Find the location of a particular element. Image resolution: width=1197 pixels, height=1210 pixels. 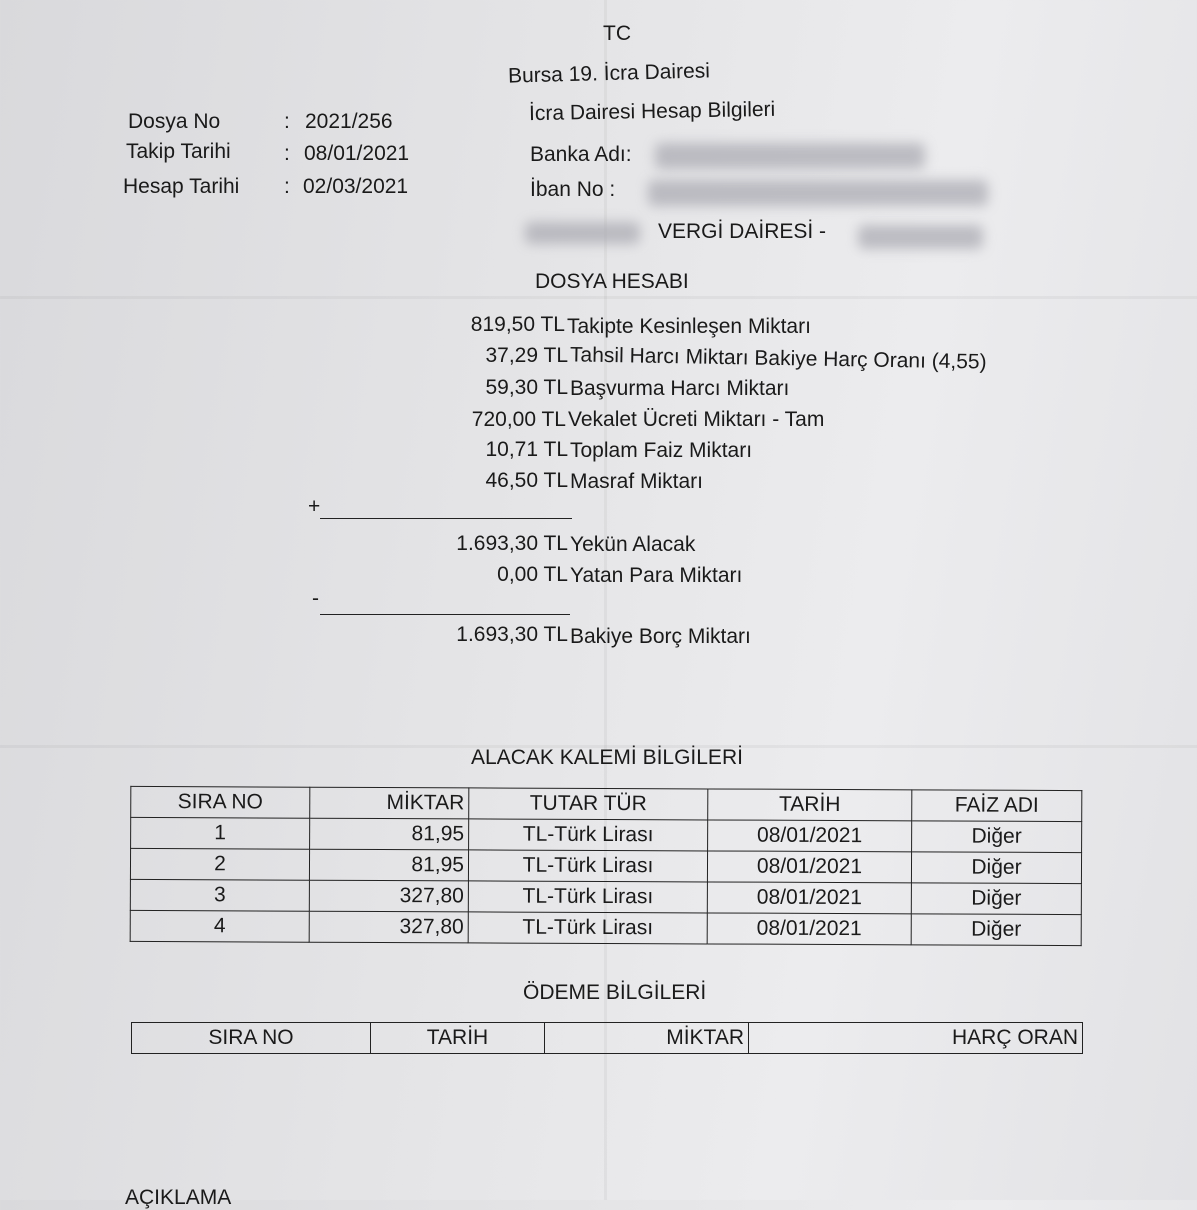

table-row: 1 81,95 TL-Türk Lirası 08/01/2021 Diğer is located at coordinates (606, 835).